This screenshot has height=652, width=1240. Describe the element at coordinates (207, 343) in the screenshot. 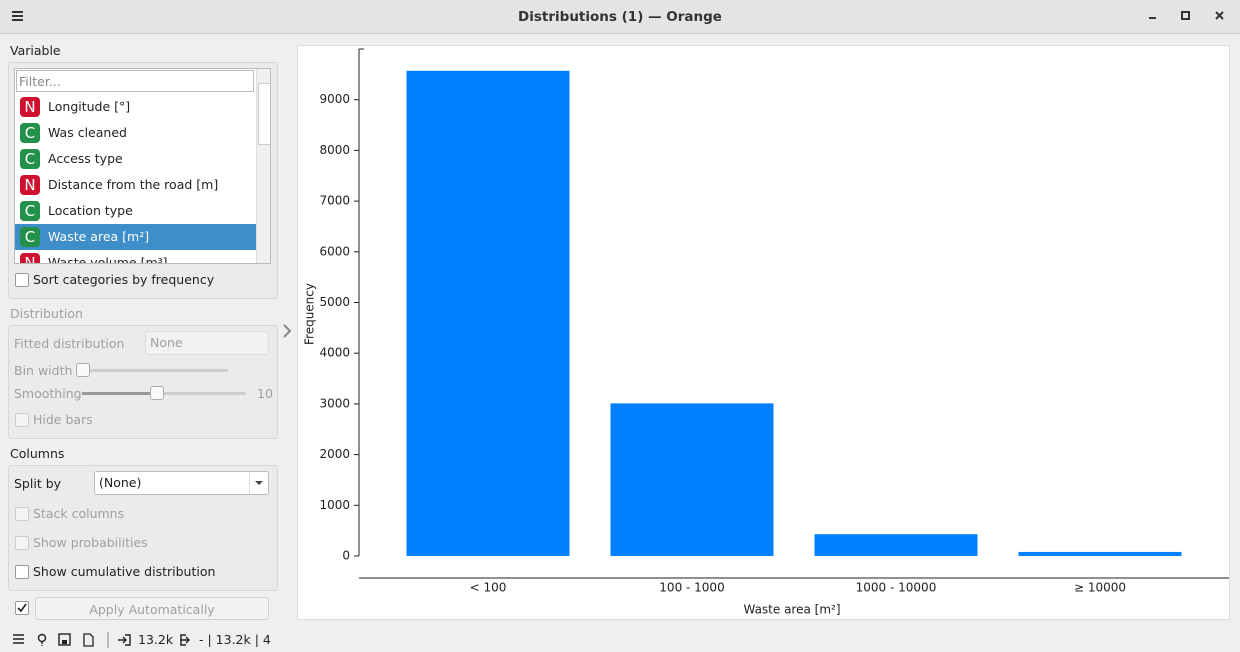

I see `combo-box: None` at that location.